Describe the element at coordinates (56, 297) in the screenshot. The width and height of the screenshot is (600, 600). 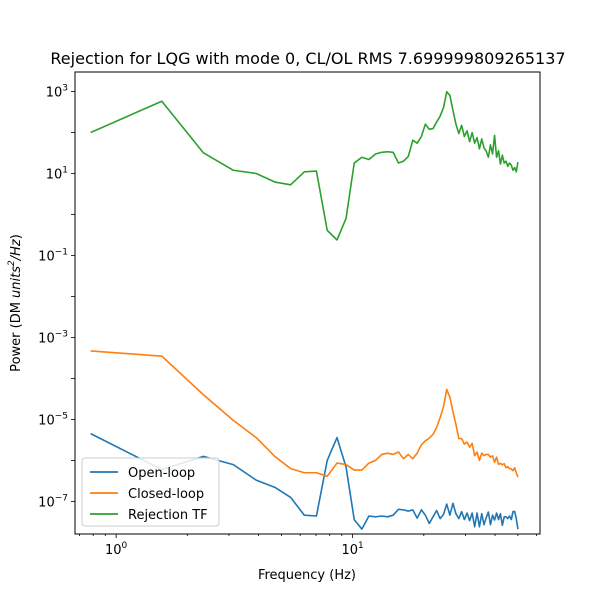
I see `y-axis-ticks: 10⁻⁷ 10⁻⁵ 10⁻³ 10⁻¹ 10¹ 10³` at that location.